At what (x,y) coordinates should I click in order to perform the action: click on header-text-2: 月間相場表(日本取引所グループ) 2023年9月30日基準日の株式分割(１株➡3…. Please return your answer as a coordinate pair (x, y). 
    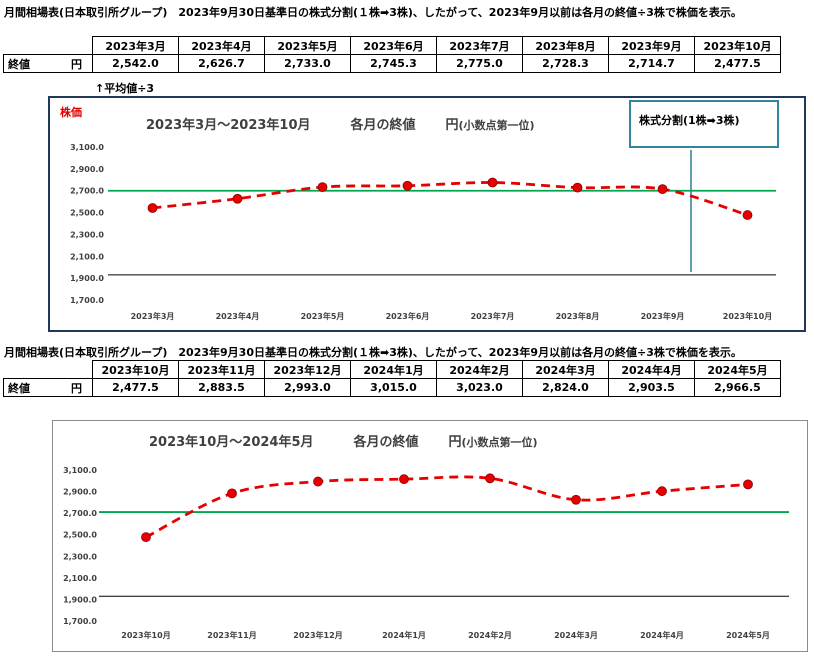
    Looking at the image, I should click on (373, 352).